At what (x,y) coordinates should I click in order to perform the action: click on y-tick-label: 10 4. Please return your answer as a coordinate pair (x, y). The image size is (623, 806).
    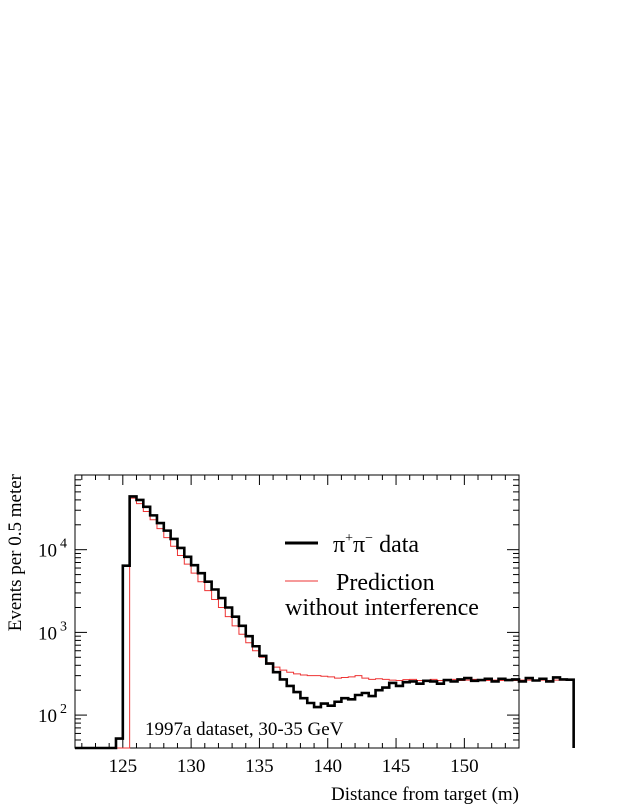
    Looking at the image, I should click on (52, 549).